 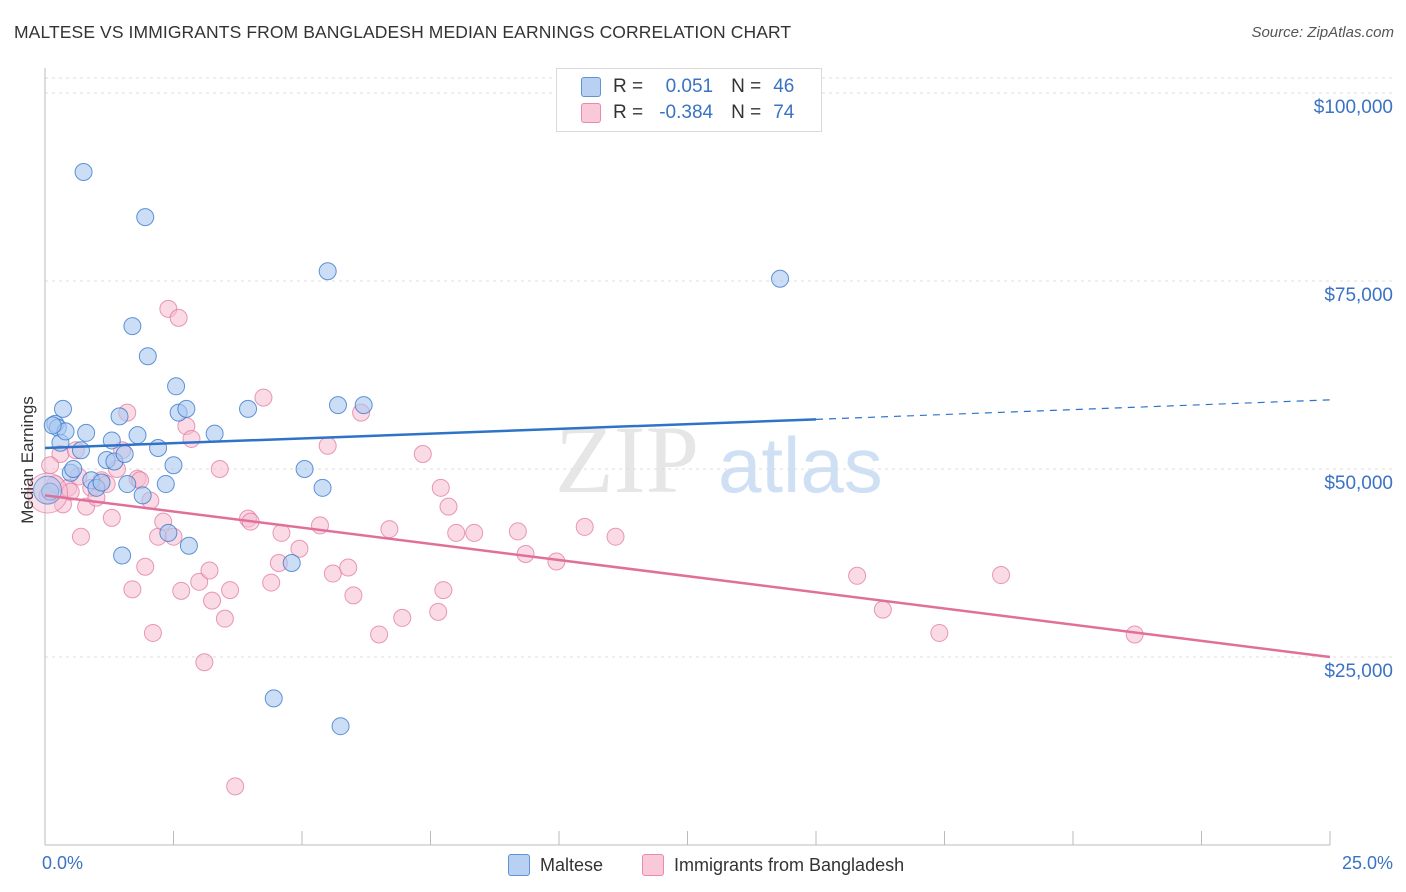 I want to click on y-axis-label: Median Earnings, so click(x=27, y=460).